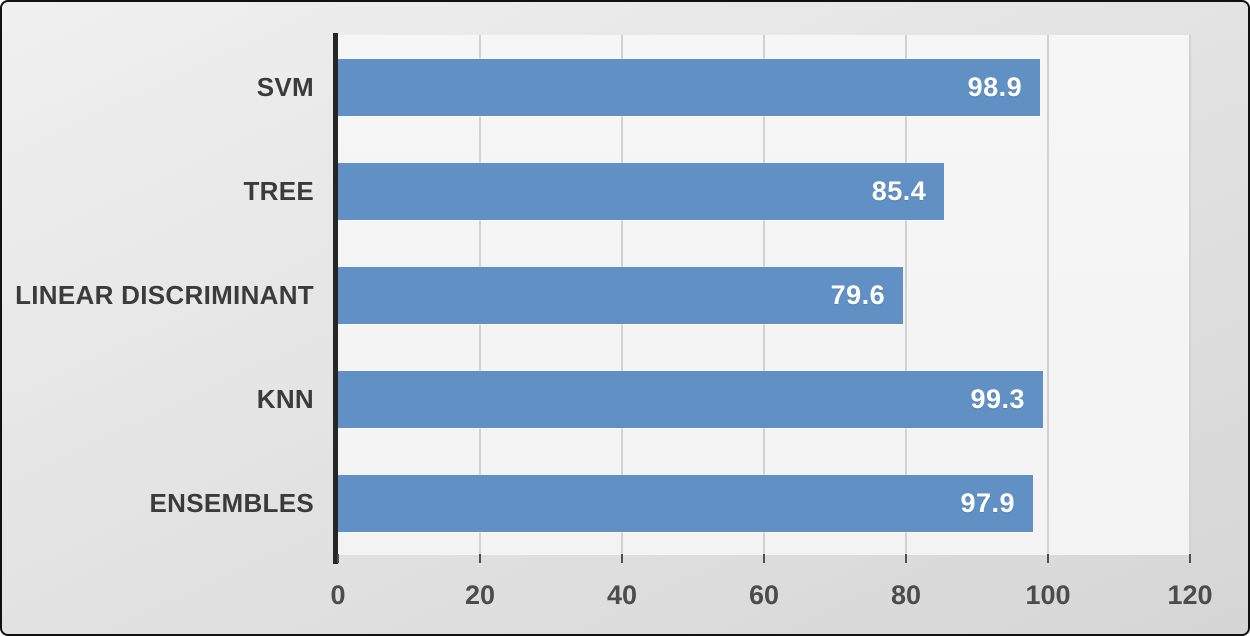  What do you see at coordinates (691, 399) in the screenshot?
I see `bar-knn: 99.3` at bounding box center [691, 399].